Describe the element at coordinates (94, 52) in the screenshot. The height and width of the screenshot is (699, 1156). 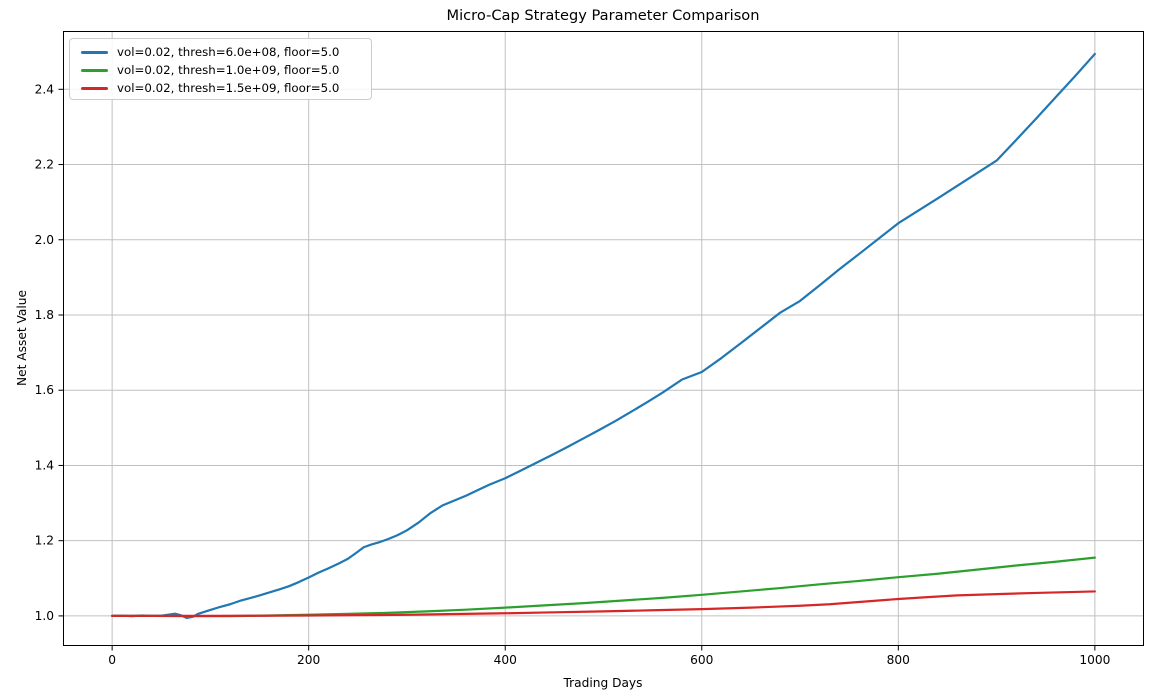
I see `legend-line-swatch-blue` at that location.